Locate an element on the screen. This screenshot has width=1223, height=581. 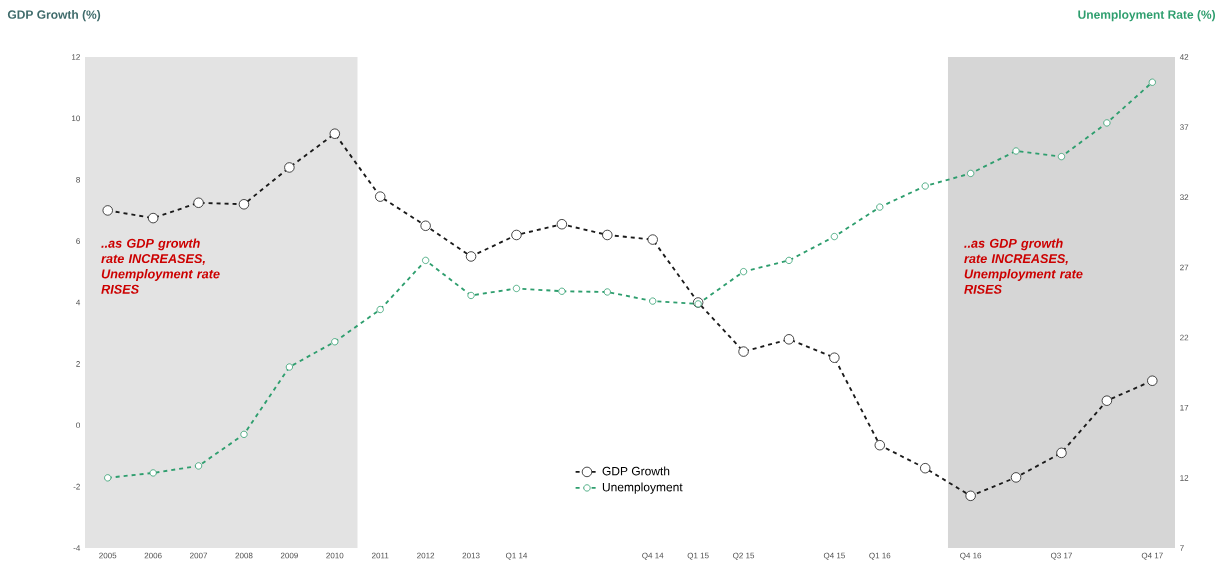
y2-tick-label: 32 is located at coordinates (1184, 197).